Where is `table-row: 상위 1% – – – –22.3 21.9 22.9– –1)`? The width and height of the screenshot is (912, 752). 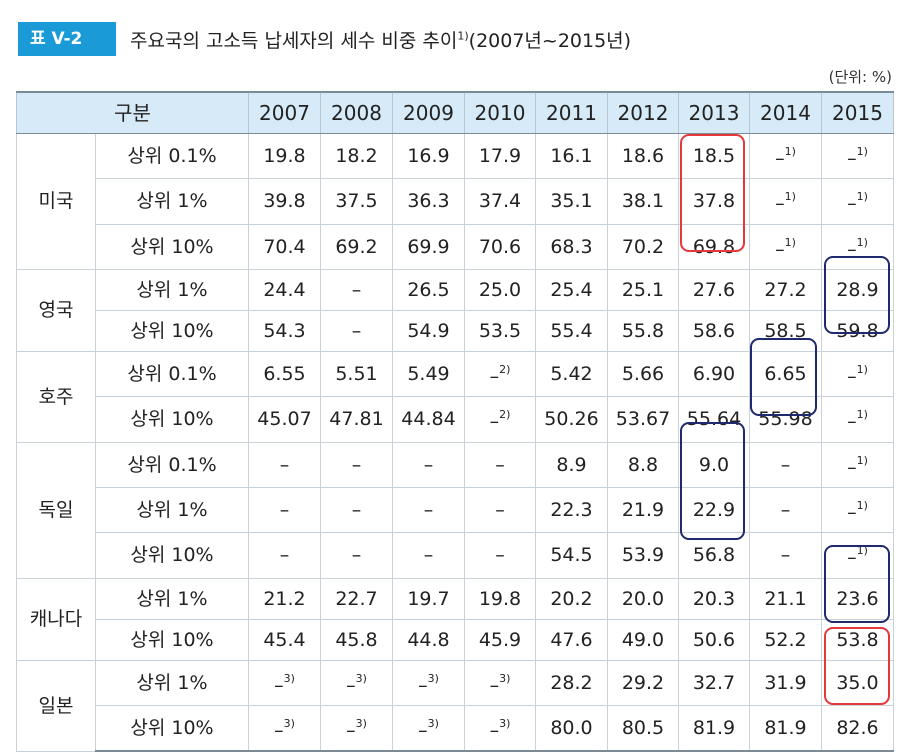 table-row: 상위 1% – – – –22.3 21.9 22.9– –1) is located at coordinates (455, 510).